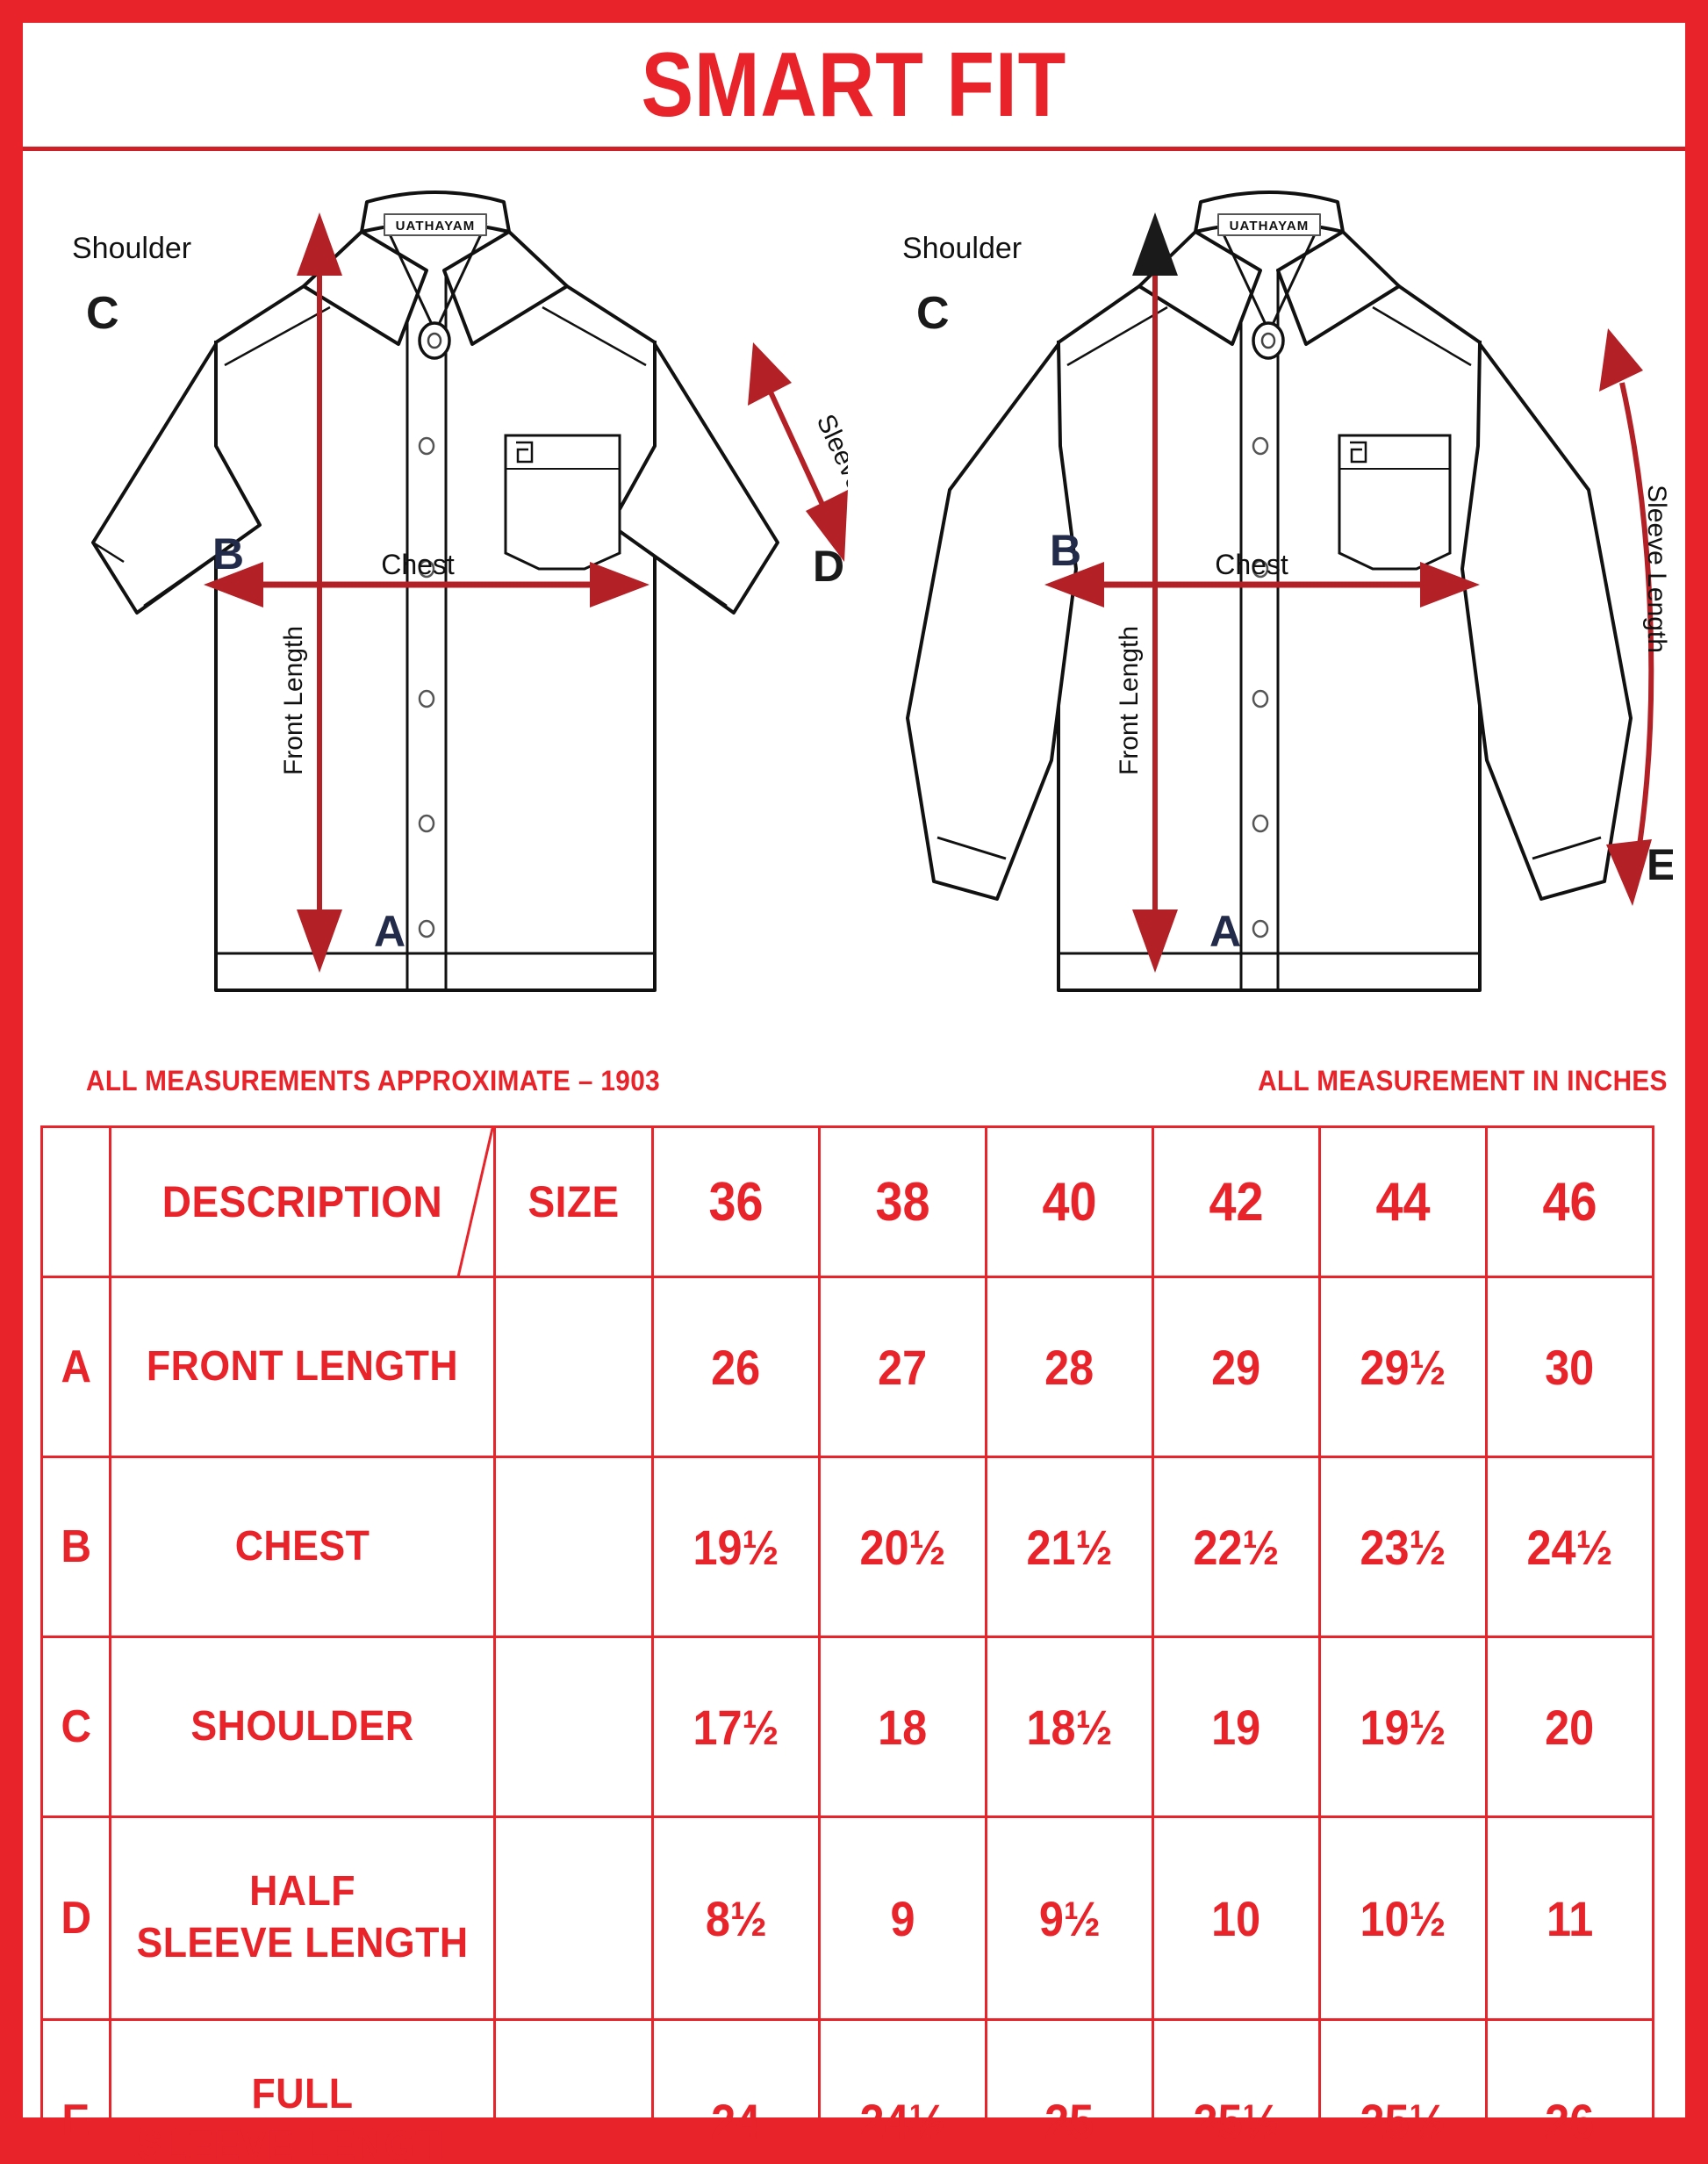 The width and height of the screenshot is (1708, 2164). Describe the element at coordinates (131, 248) in the screenshot. I see `shoulder-label: Shoulder` at that location.